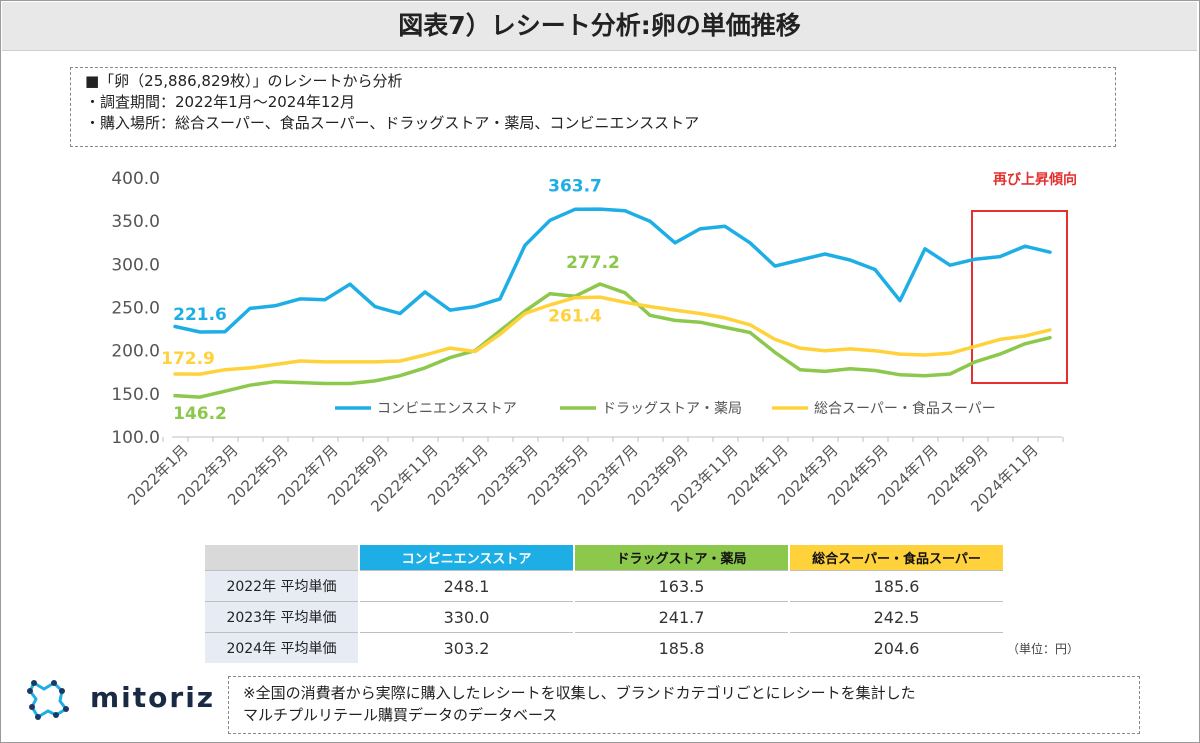 This screenshot has width=1200, height=743. I want to click on cell-conv: 303.2, so click(466, 647).